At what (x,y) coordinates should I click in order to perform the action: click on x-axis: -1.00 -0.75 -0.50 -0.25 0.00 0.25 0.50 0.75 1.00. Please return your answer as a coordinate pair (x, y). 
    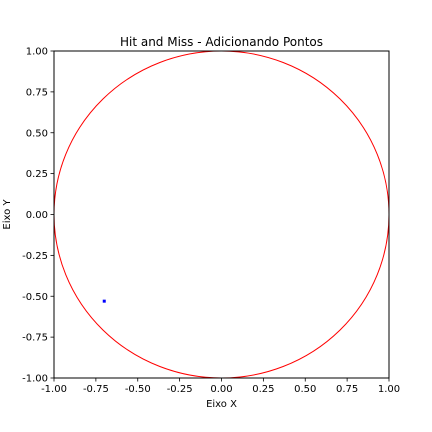
    Looking at the image, I should click on (220, 386).